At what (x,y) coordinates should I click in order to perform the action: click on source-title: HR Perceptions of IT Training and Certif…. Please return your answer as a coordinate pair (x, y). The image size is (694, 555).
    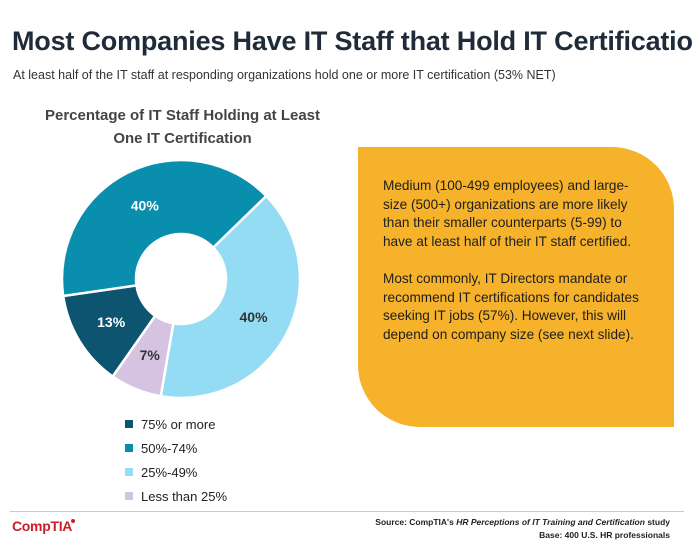
    Looking at the image, I should click on (550, 522).